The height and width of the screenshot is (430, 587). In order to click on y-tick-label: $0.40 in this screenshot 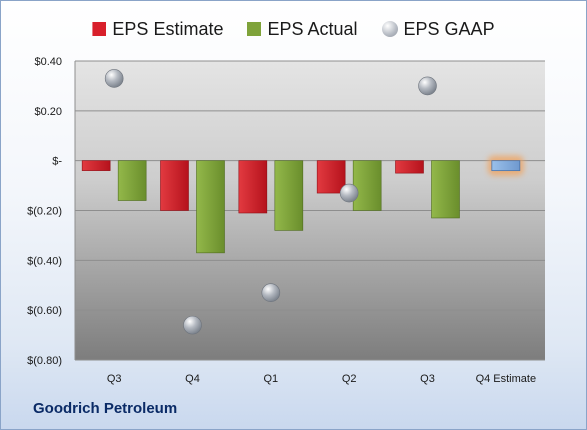, I will do `click(48, 62)`.